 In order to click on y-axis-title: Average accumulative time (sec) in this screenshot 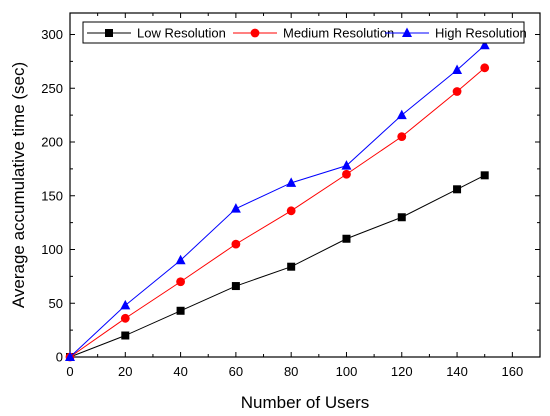, I will do `click(18, 185)`.